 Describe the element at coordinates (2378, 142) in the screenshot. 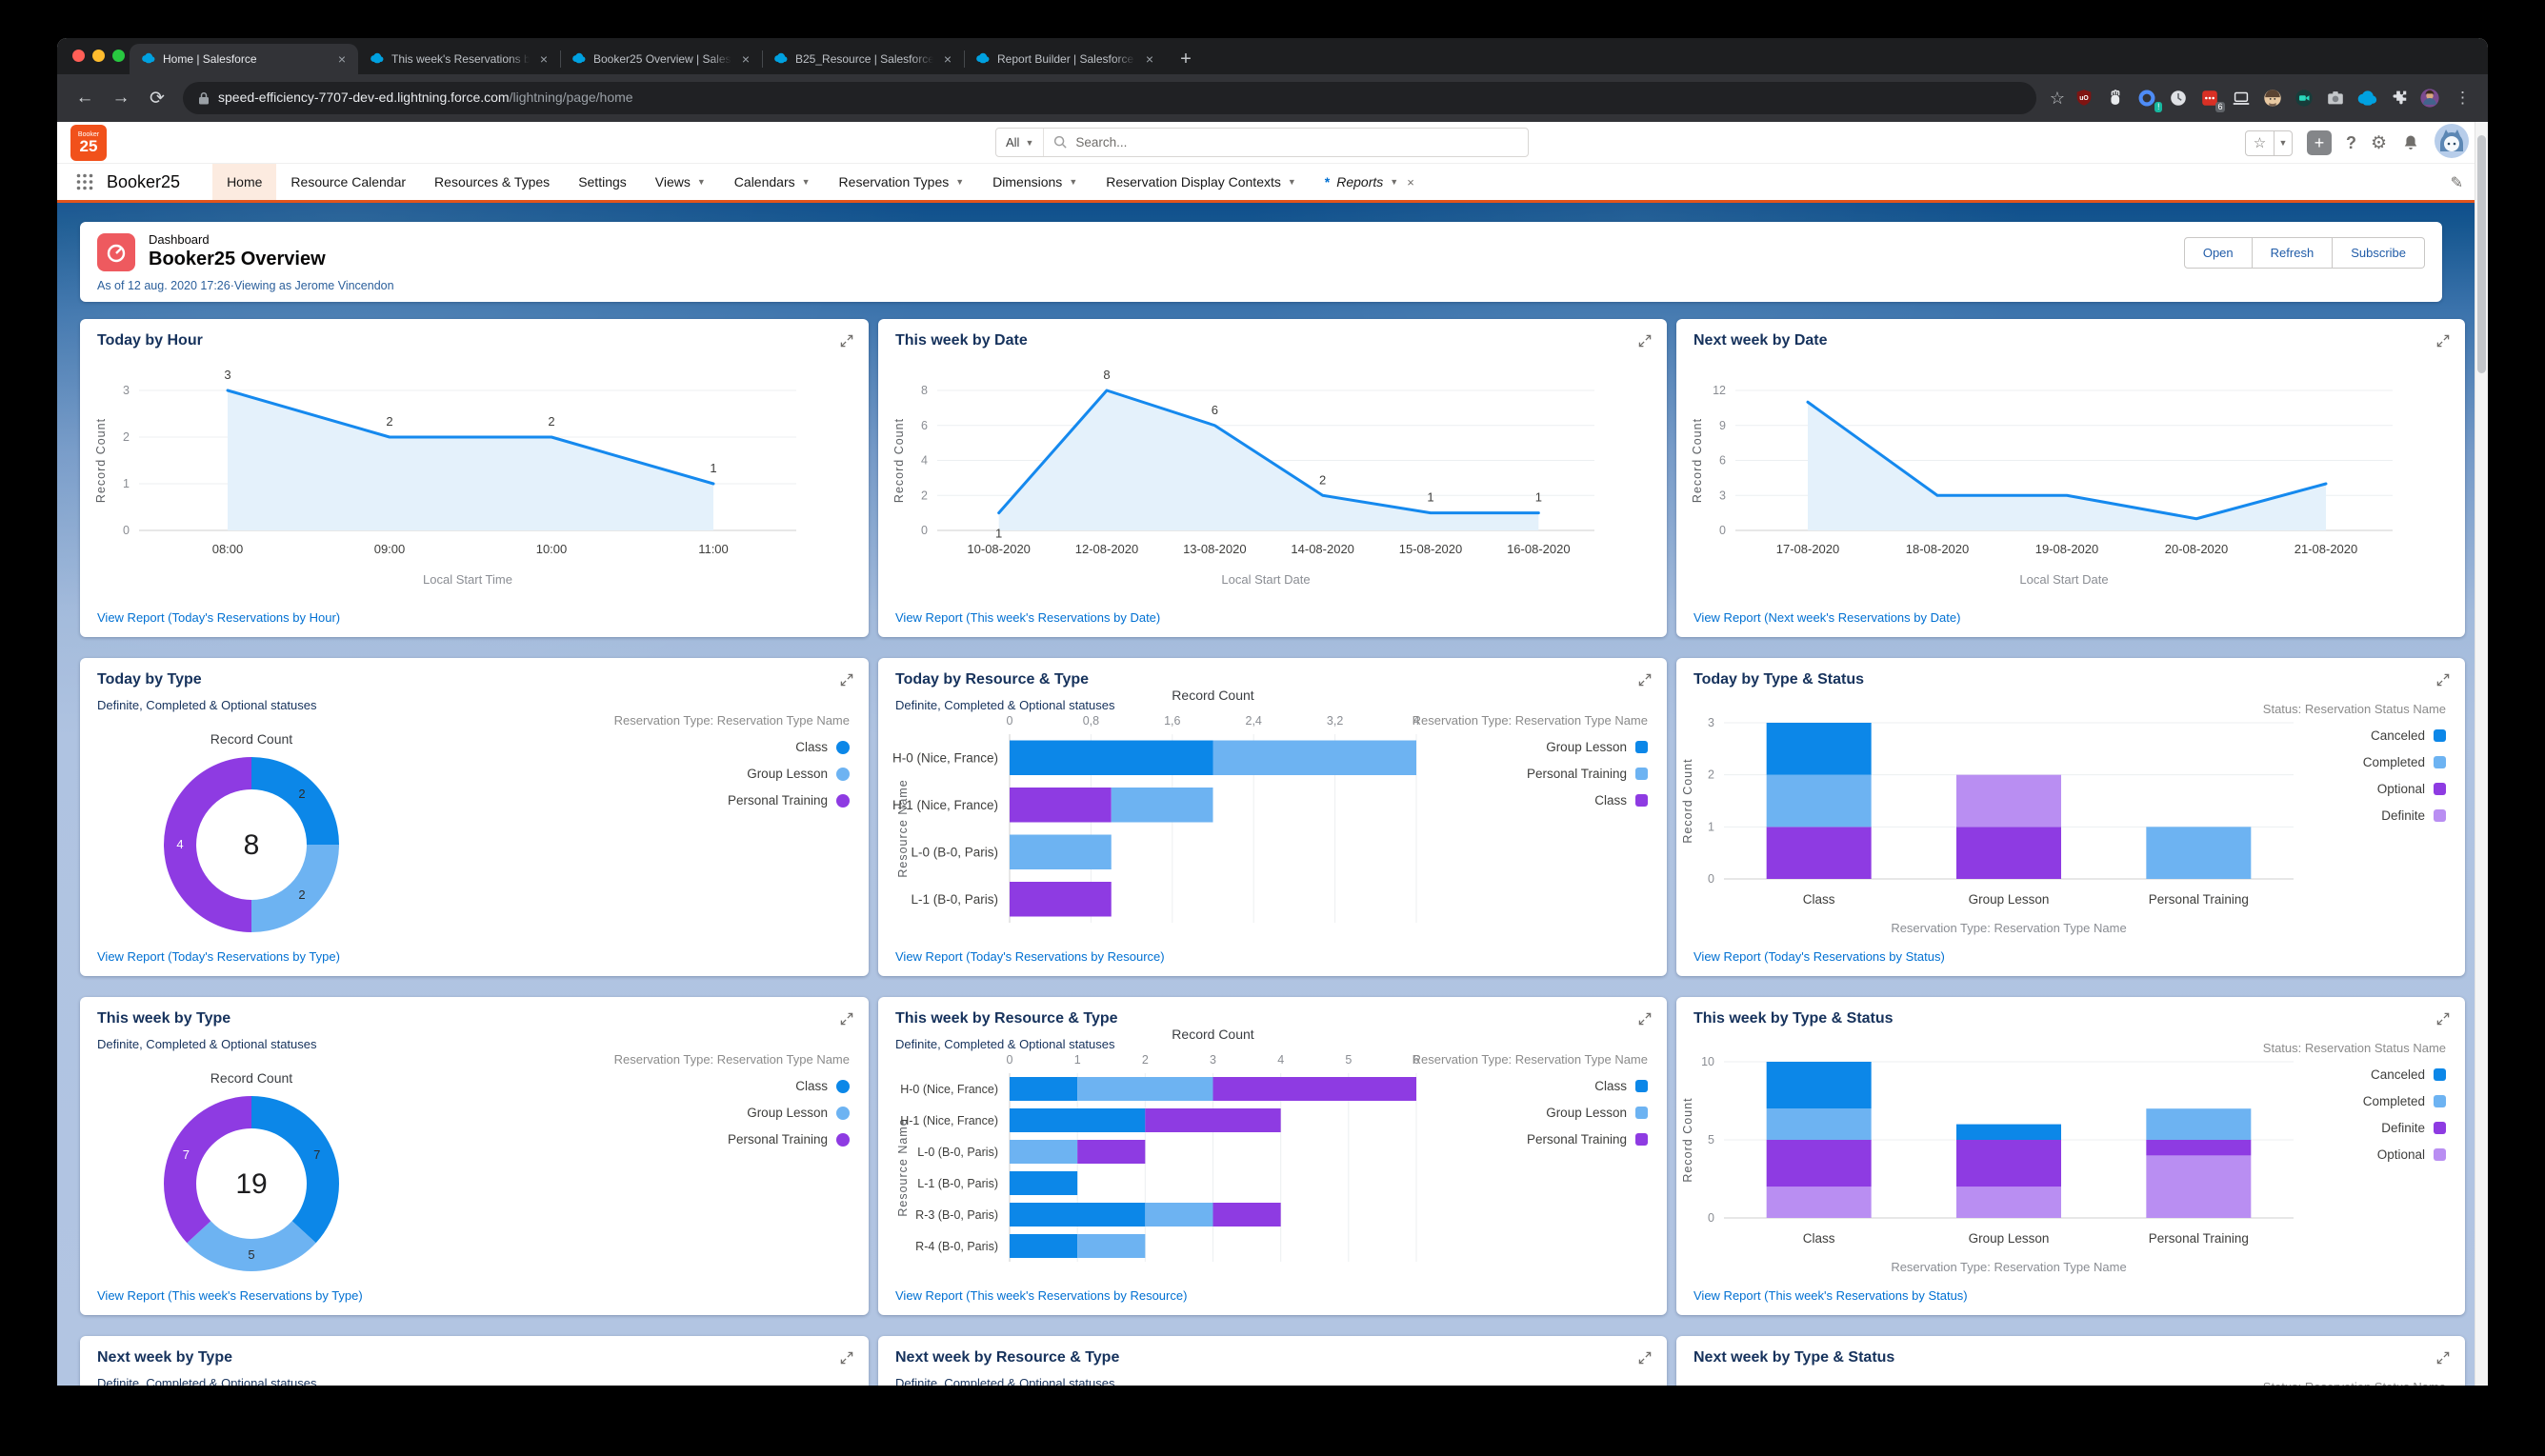

I see `setup-gear-icon: ⚙` at that location.